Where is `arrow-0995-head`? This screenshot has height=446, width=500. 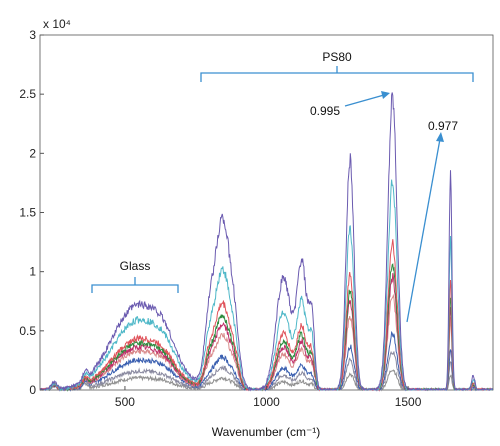 arrow-0995-head is located at coordinates (385, 95).